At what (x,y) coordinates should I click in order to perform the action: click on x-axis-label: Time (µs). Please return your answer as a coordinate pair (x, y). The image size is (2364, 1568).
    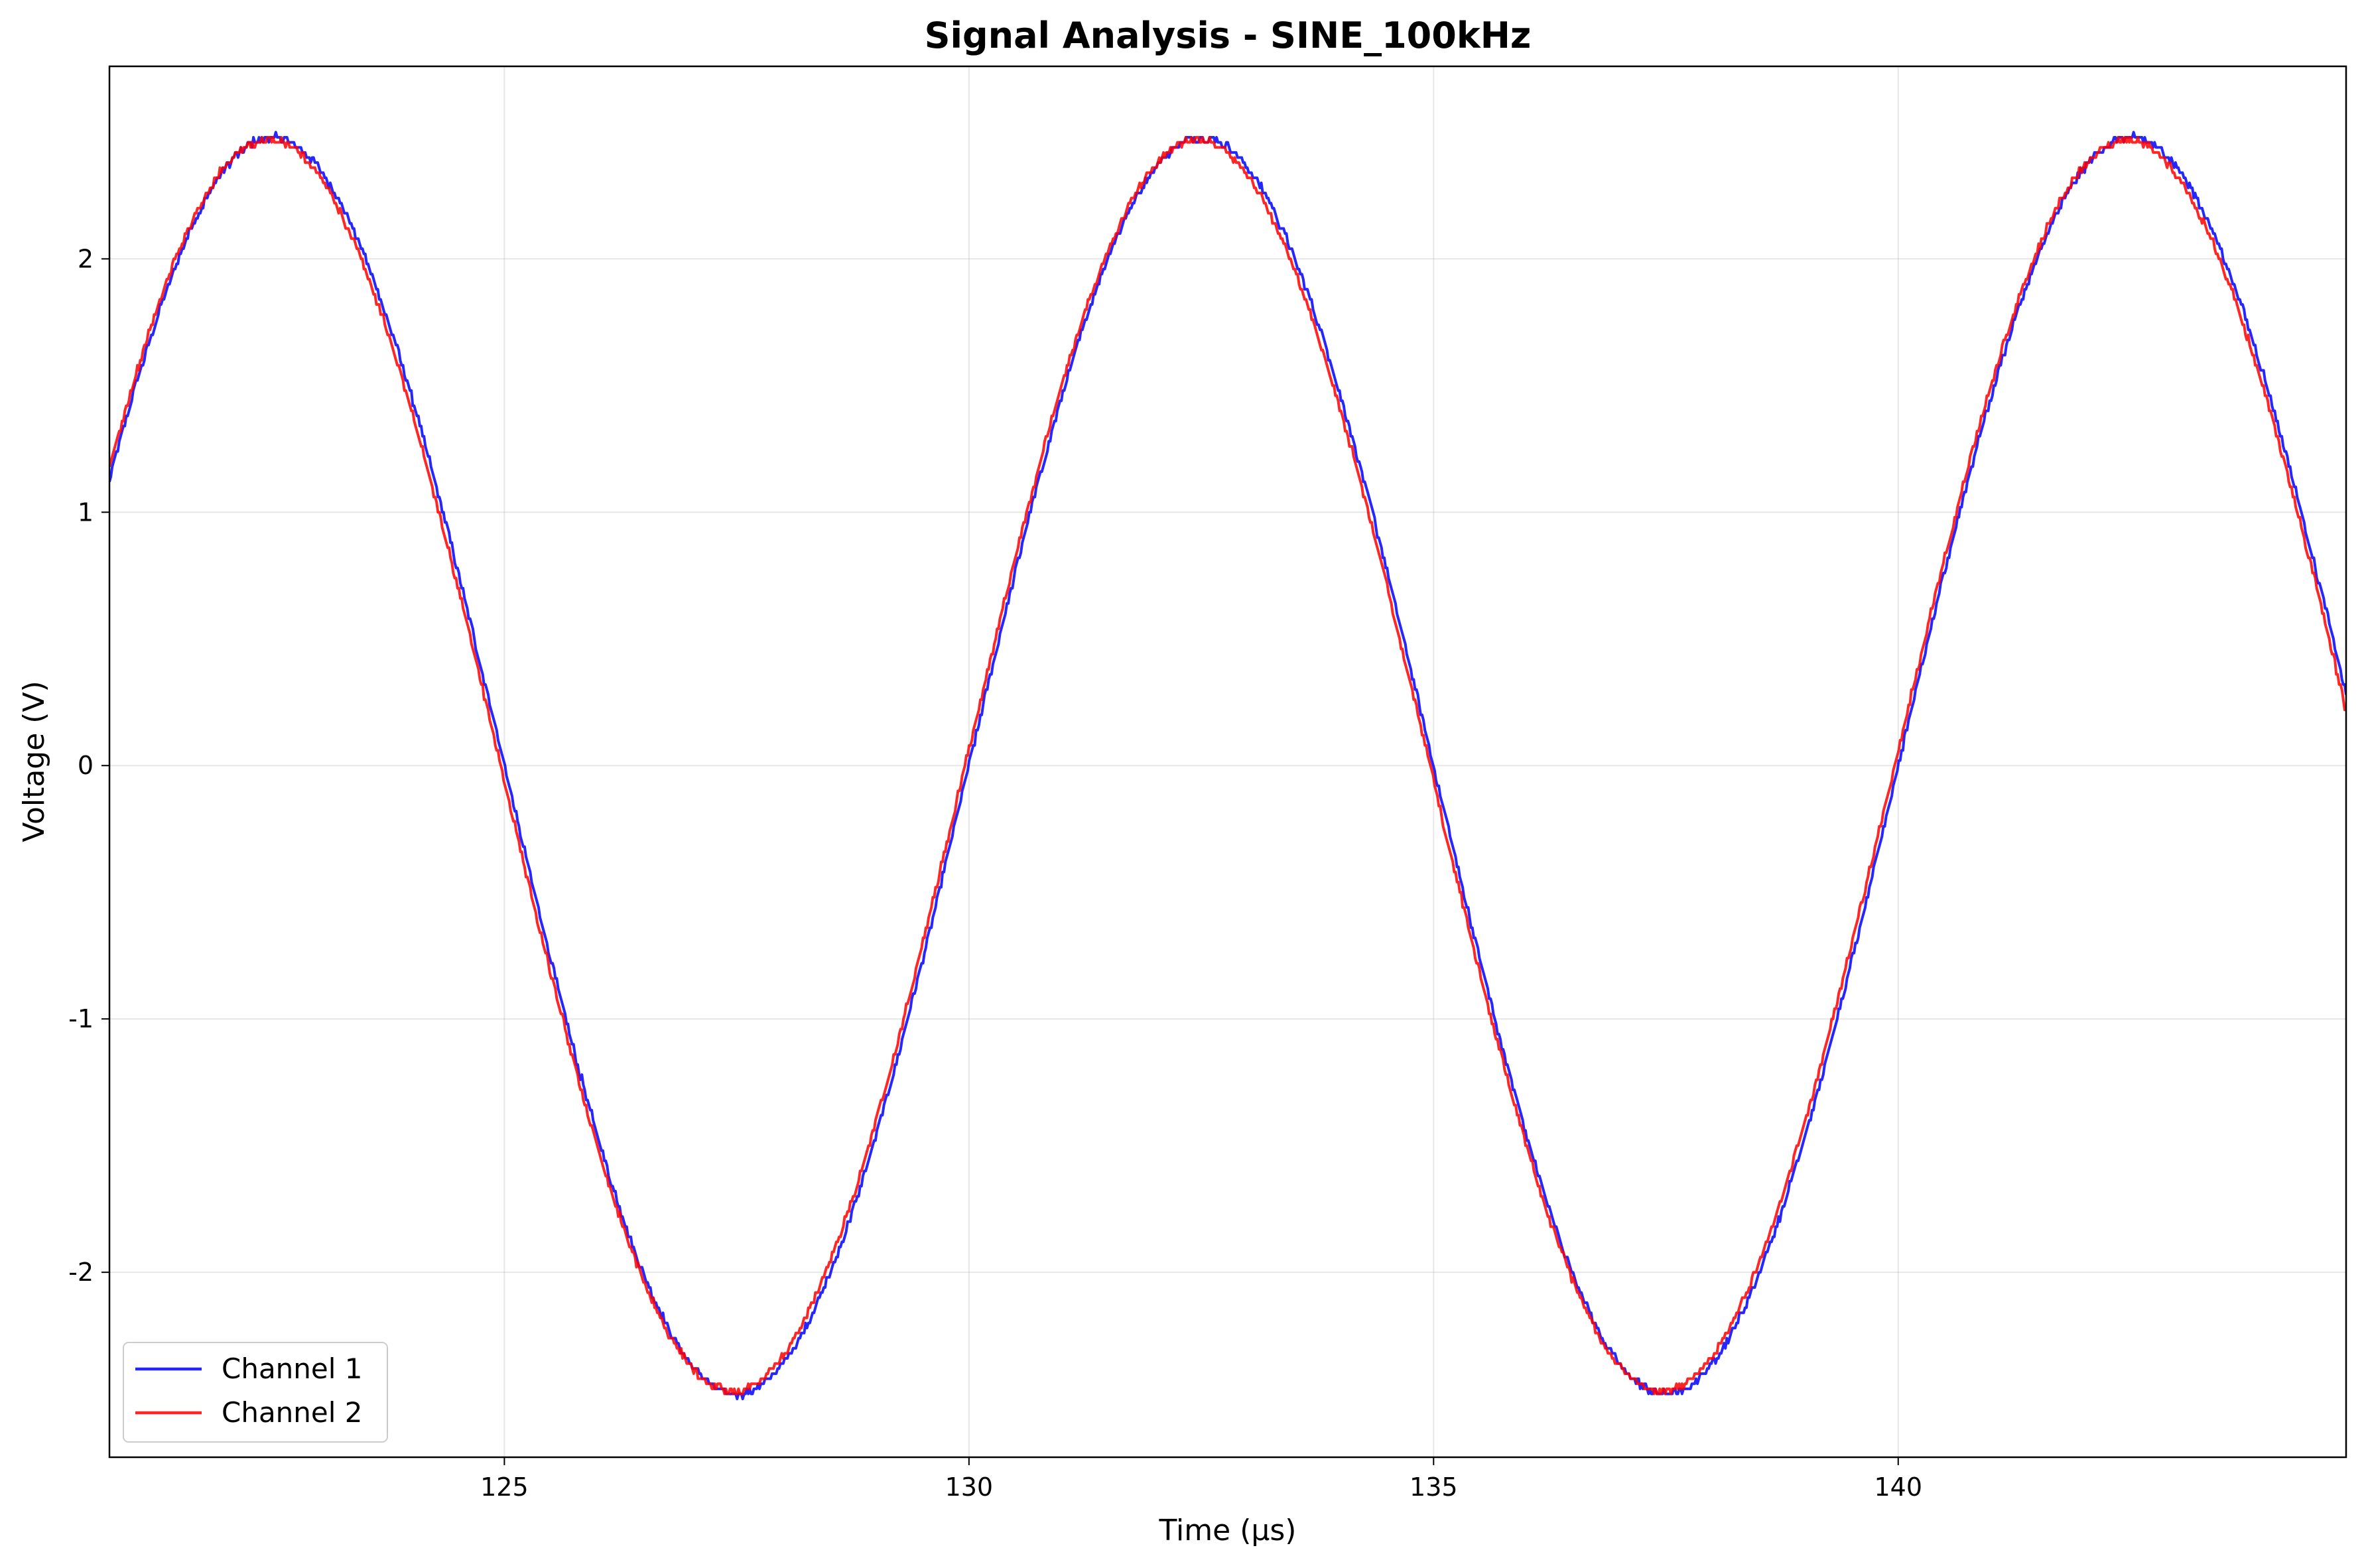
    Looking at the image, I should click on (1228, 1531).